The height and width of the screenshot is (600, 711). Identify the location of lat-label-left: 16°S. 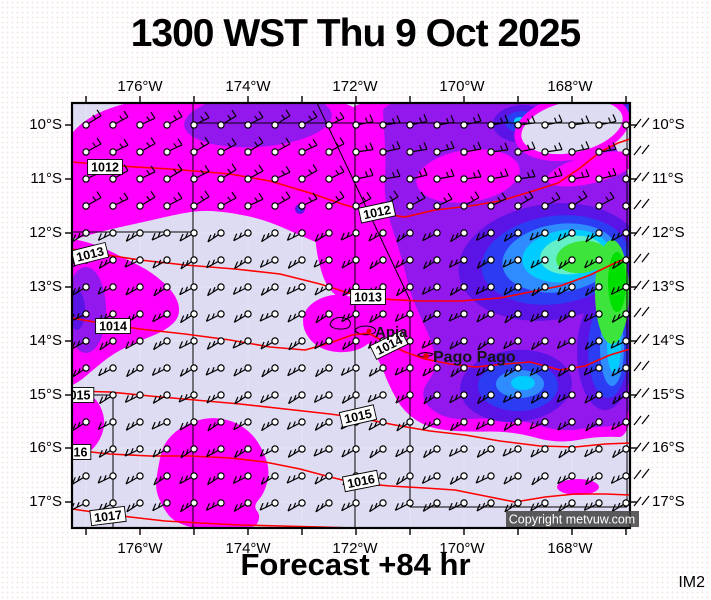
(45, 447).